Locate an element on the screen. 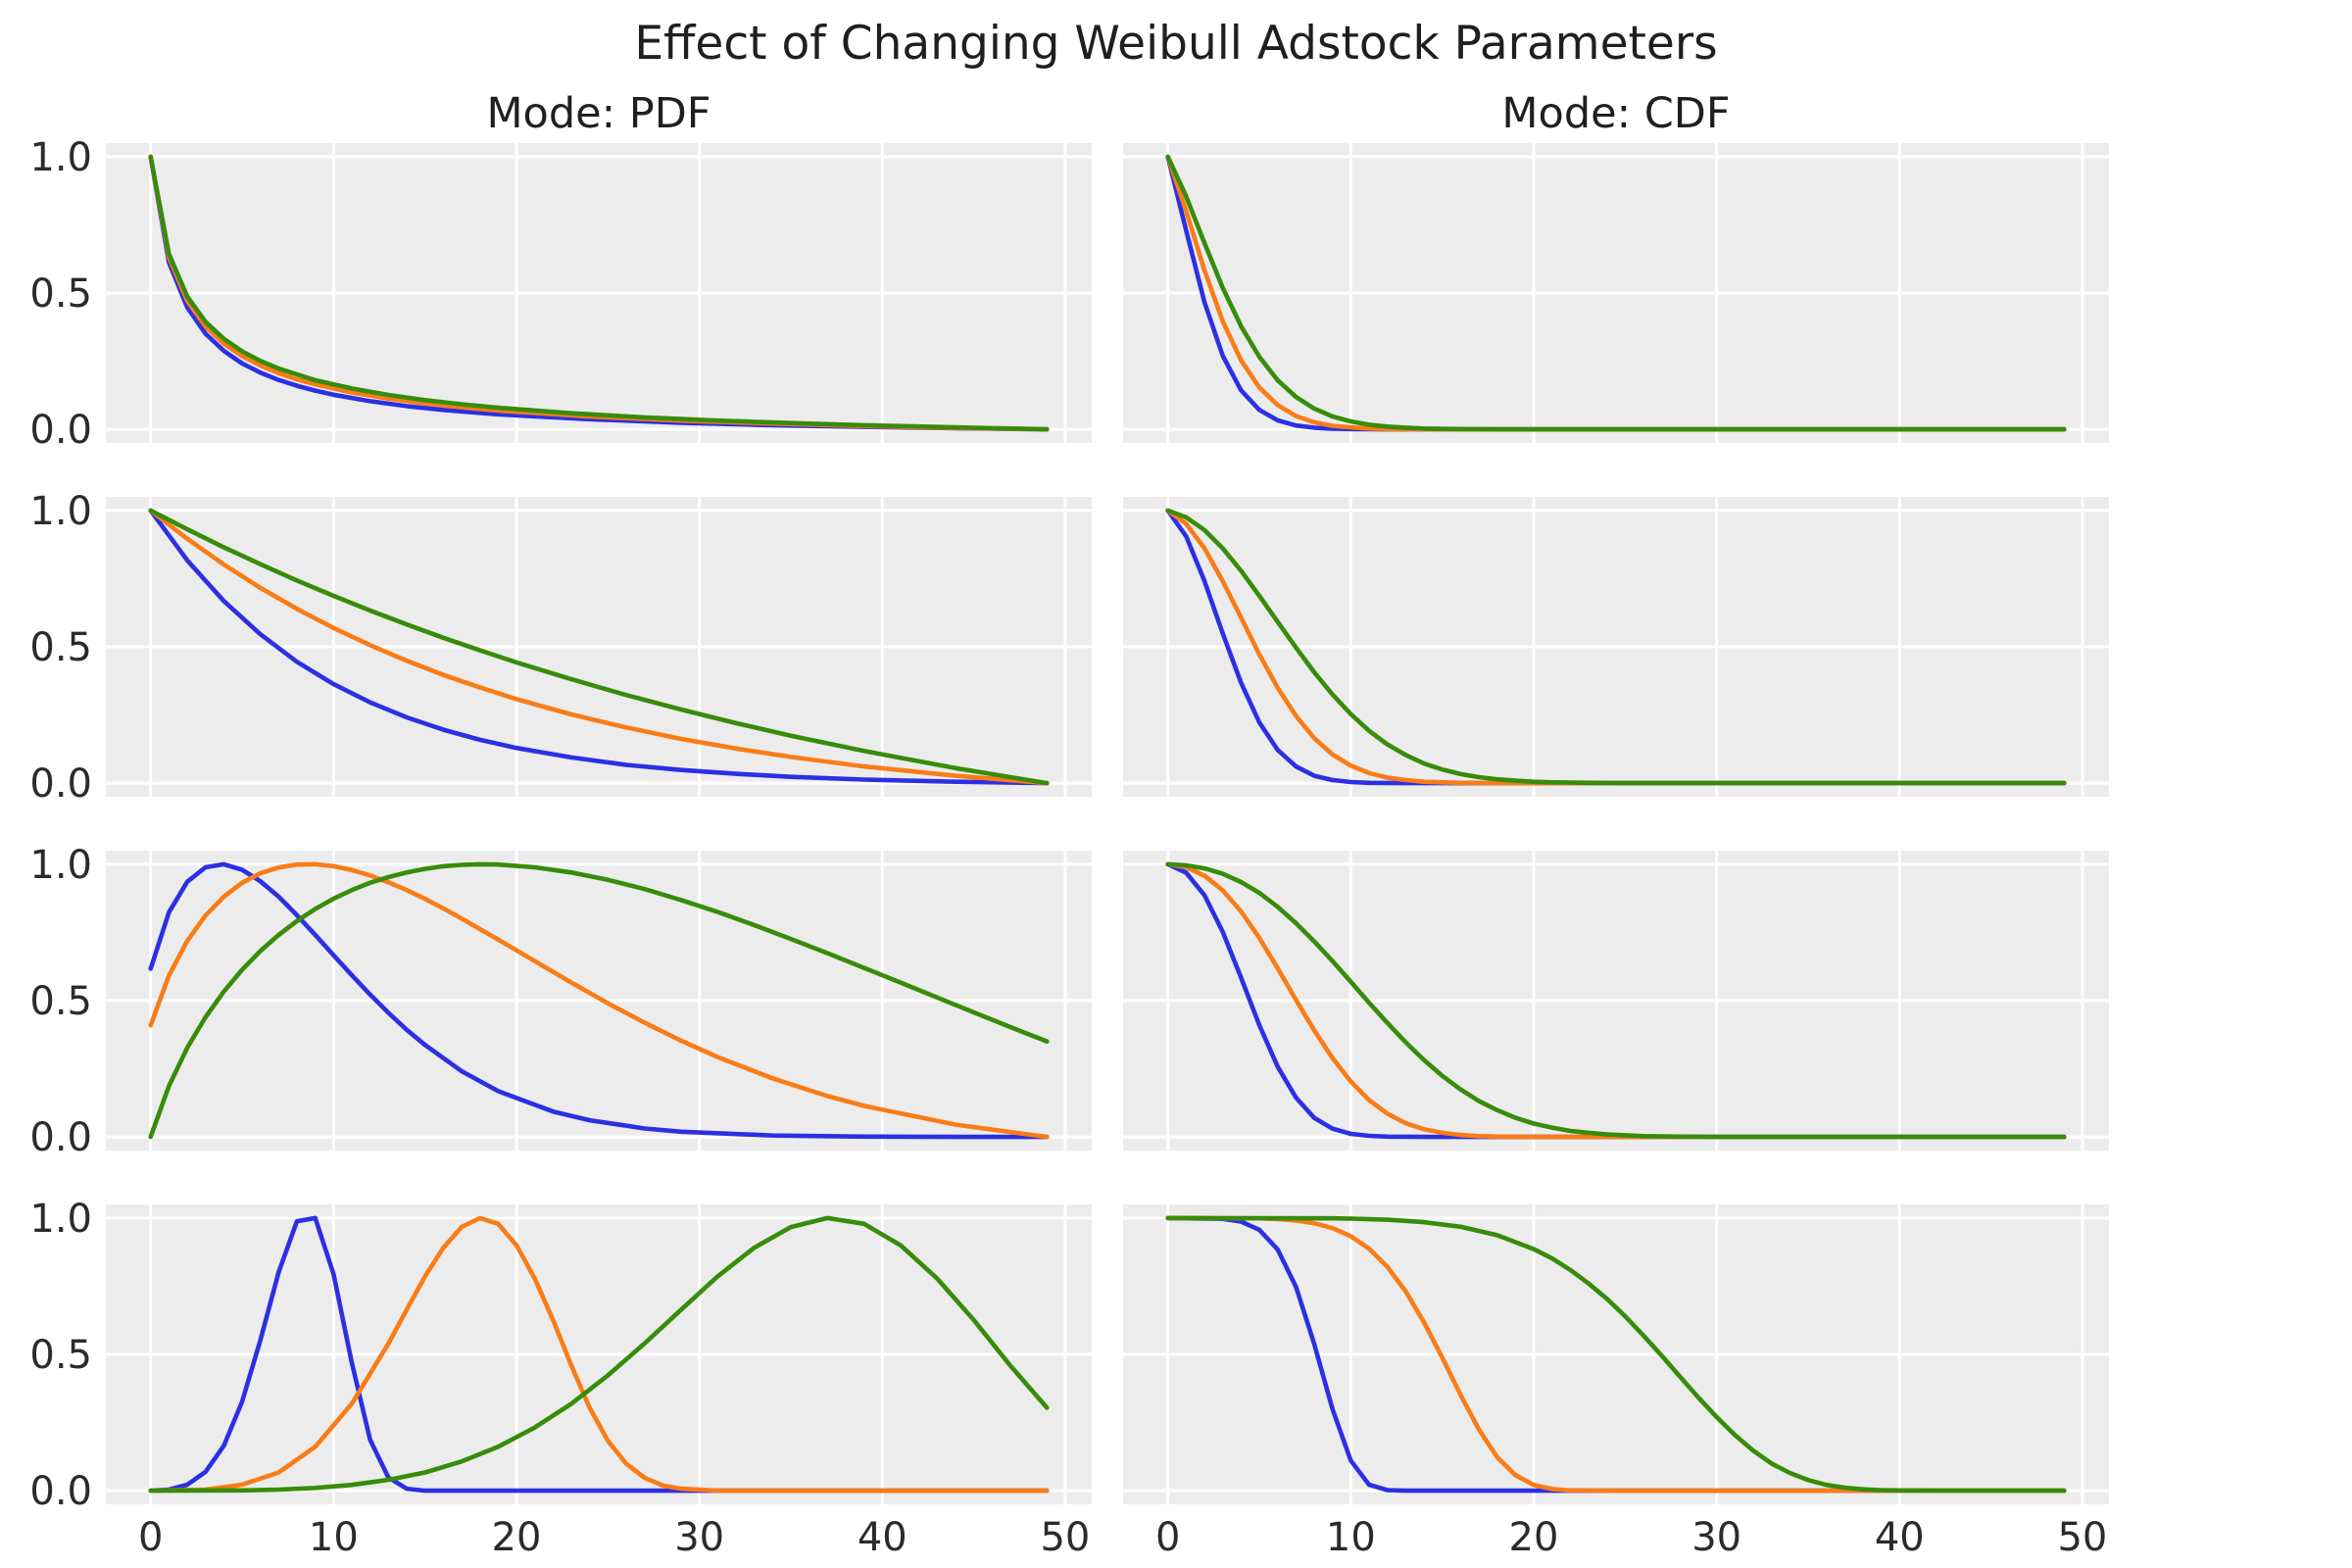 The height and width of the screenshot is (1568, 2352). panel-row1-cdf is located at coordinates (1616, 293).